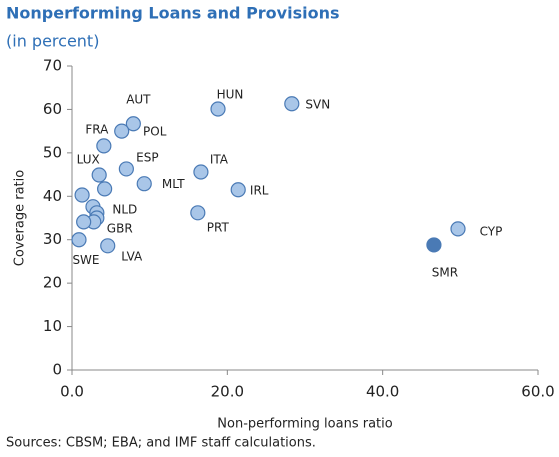 The height and width of the screenshot is (457, 559). I want to click on point-label: NLD, so click(124, 210).